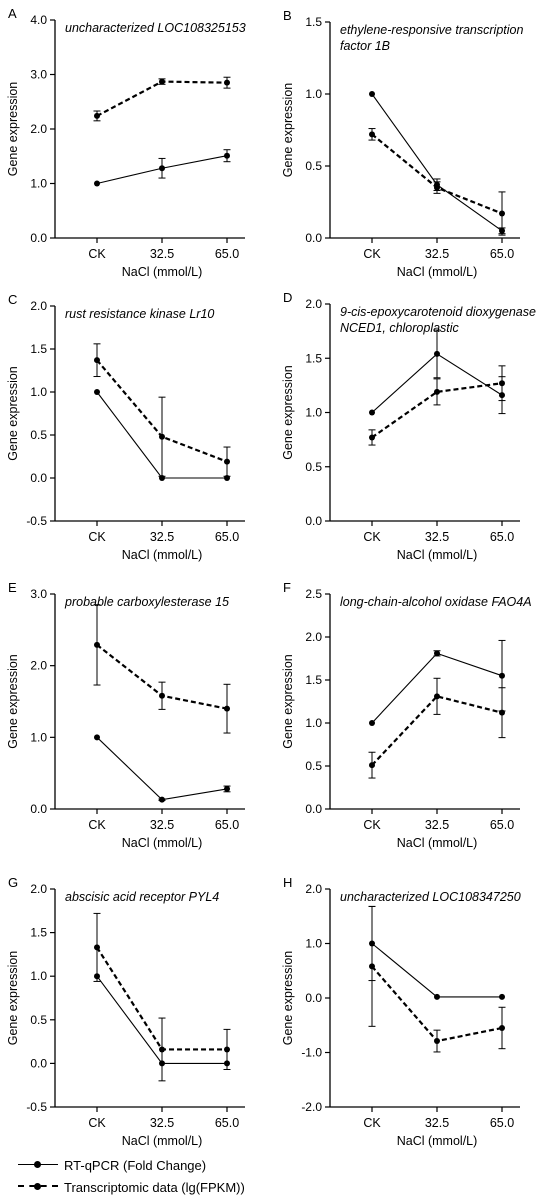 The width and height of the screenshot is (550, 1198). Describe the element at coordinates (12, 587) in the screenshot. I see `panel-label: E` at that location.